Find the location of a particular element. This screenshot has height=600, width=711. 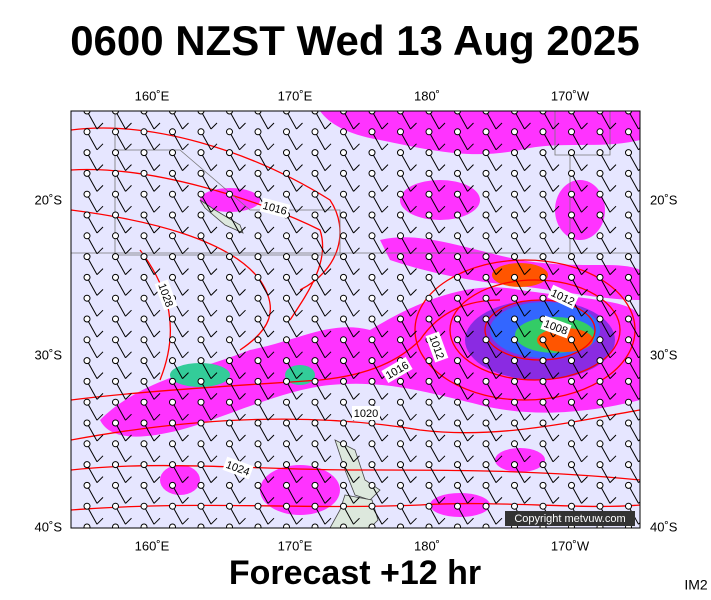

isobar-label-box is located at coordinates (397, 370).